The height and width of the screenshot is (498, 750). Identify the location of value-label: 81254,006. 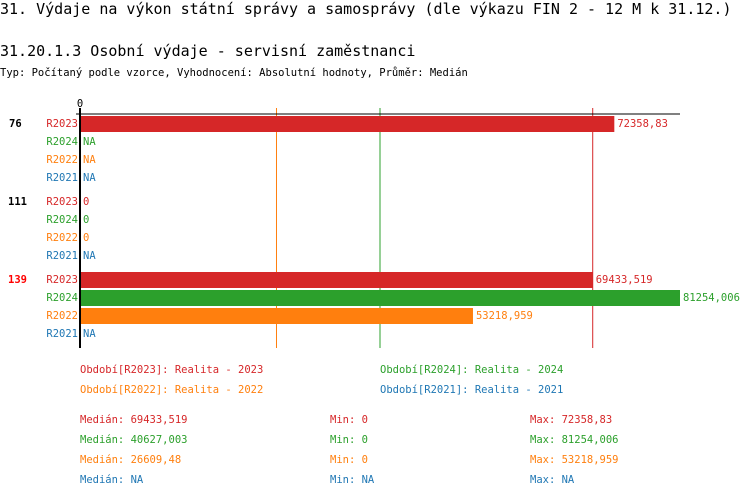
(711, 298).